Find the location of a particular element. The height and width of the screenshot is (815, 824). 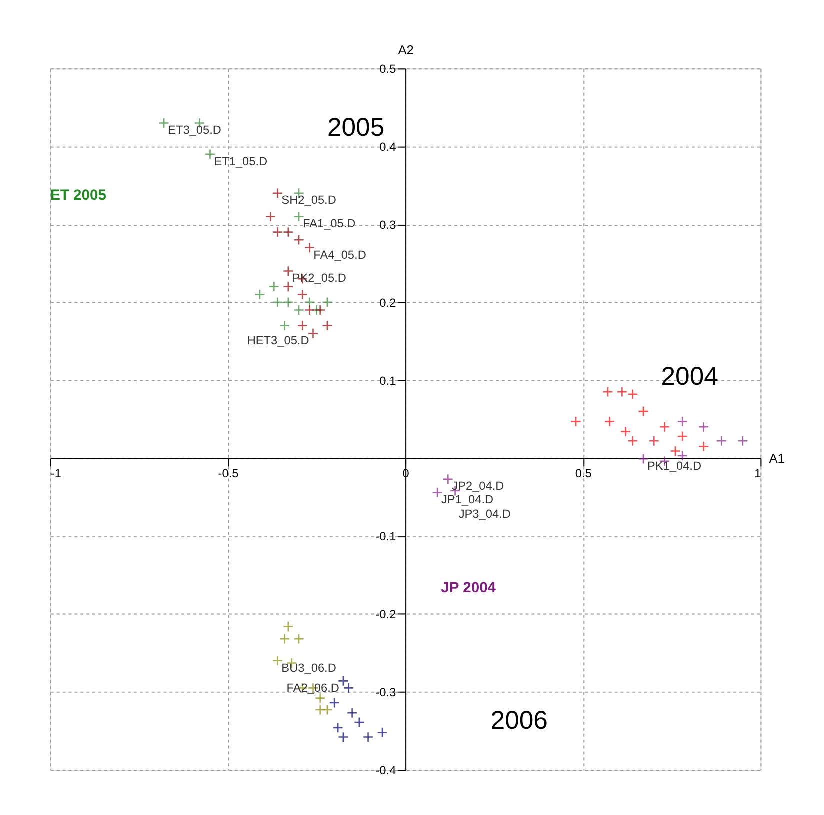

x-tick-label: -0.5 is located at coordinates (229, 473).